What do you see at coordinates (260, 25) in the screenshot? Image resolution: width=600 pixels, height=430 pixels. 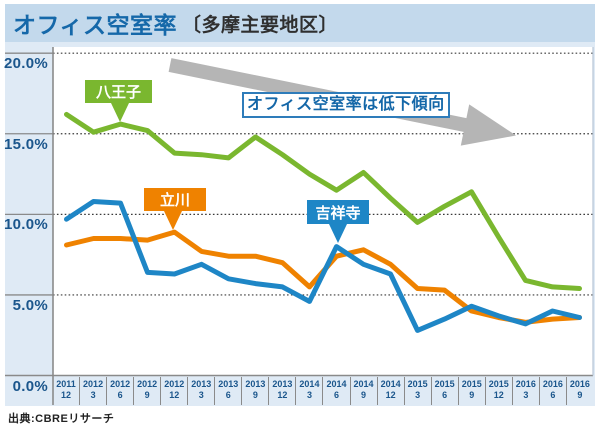 I see `page-subtitle: 〔多摩主要地区〕` at bounding box center [260, 25].